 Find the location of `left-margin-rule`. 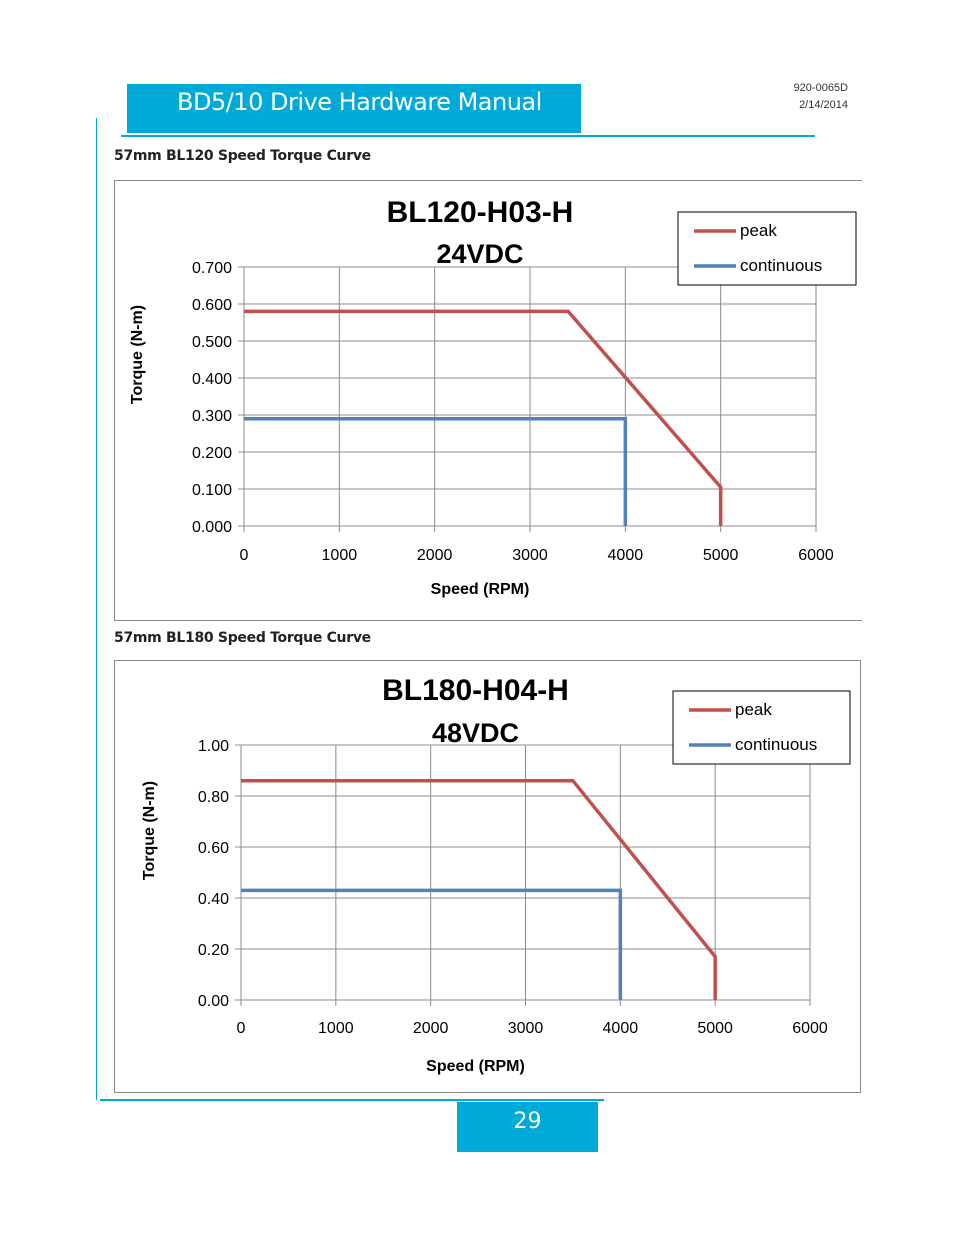

left-margin-rule is located at coordinates (96, 609).